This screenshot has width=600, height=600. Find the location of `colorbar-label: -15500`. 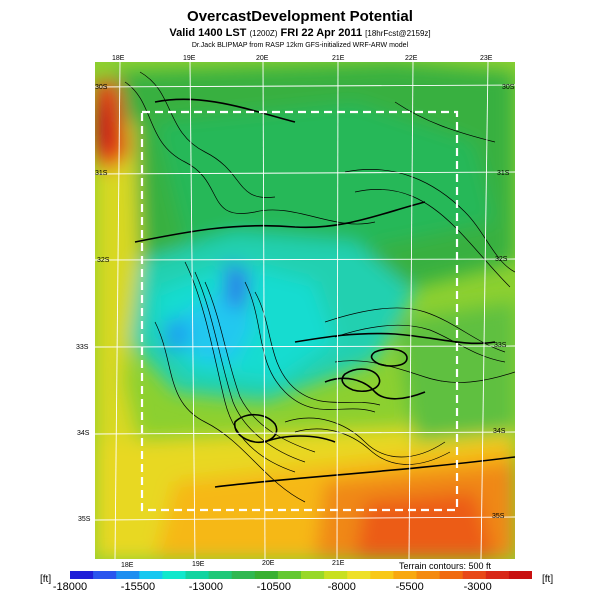

colorbar-label: -15500 is located at coordinates (138, 587).